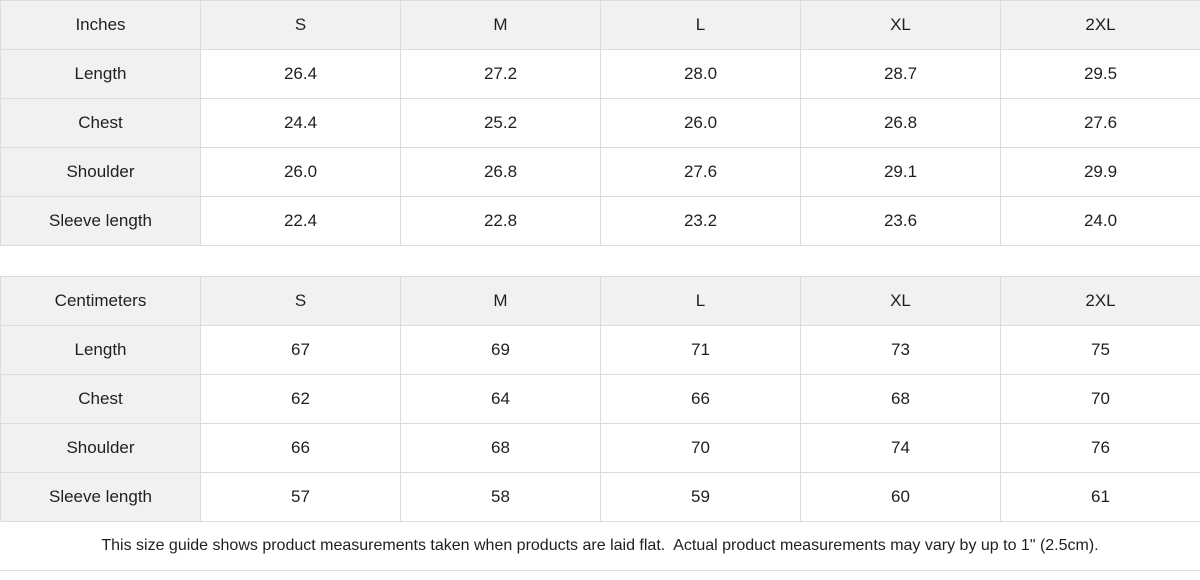 The width and height of the screenshot is (1200, 580). I want to click on value-cell: 24.4, so click(300, 123).